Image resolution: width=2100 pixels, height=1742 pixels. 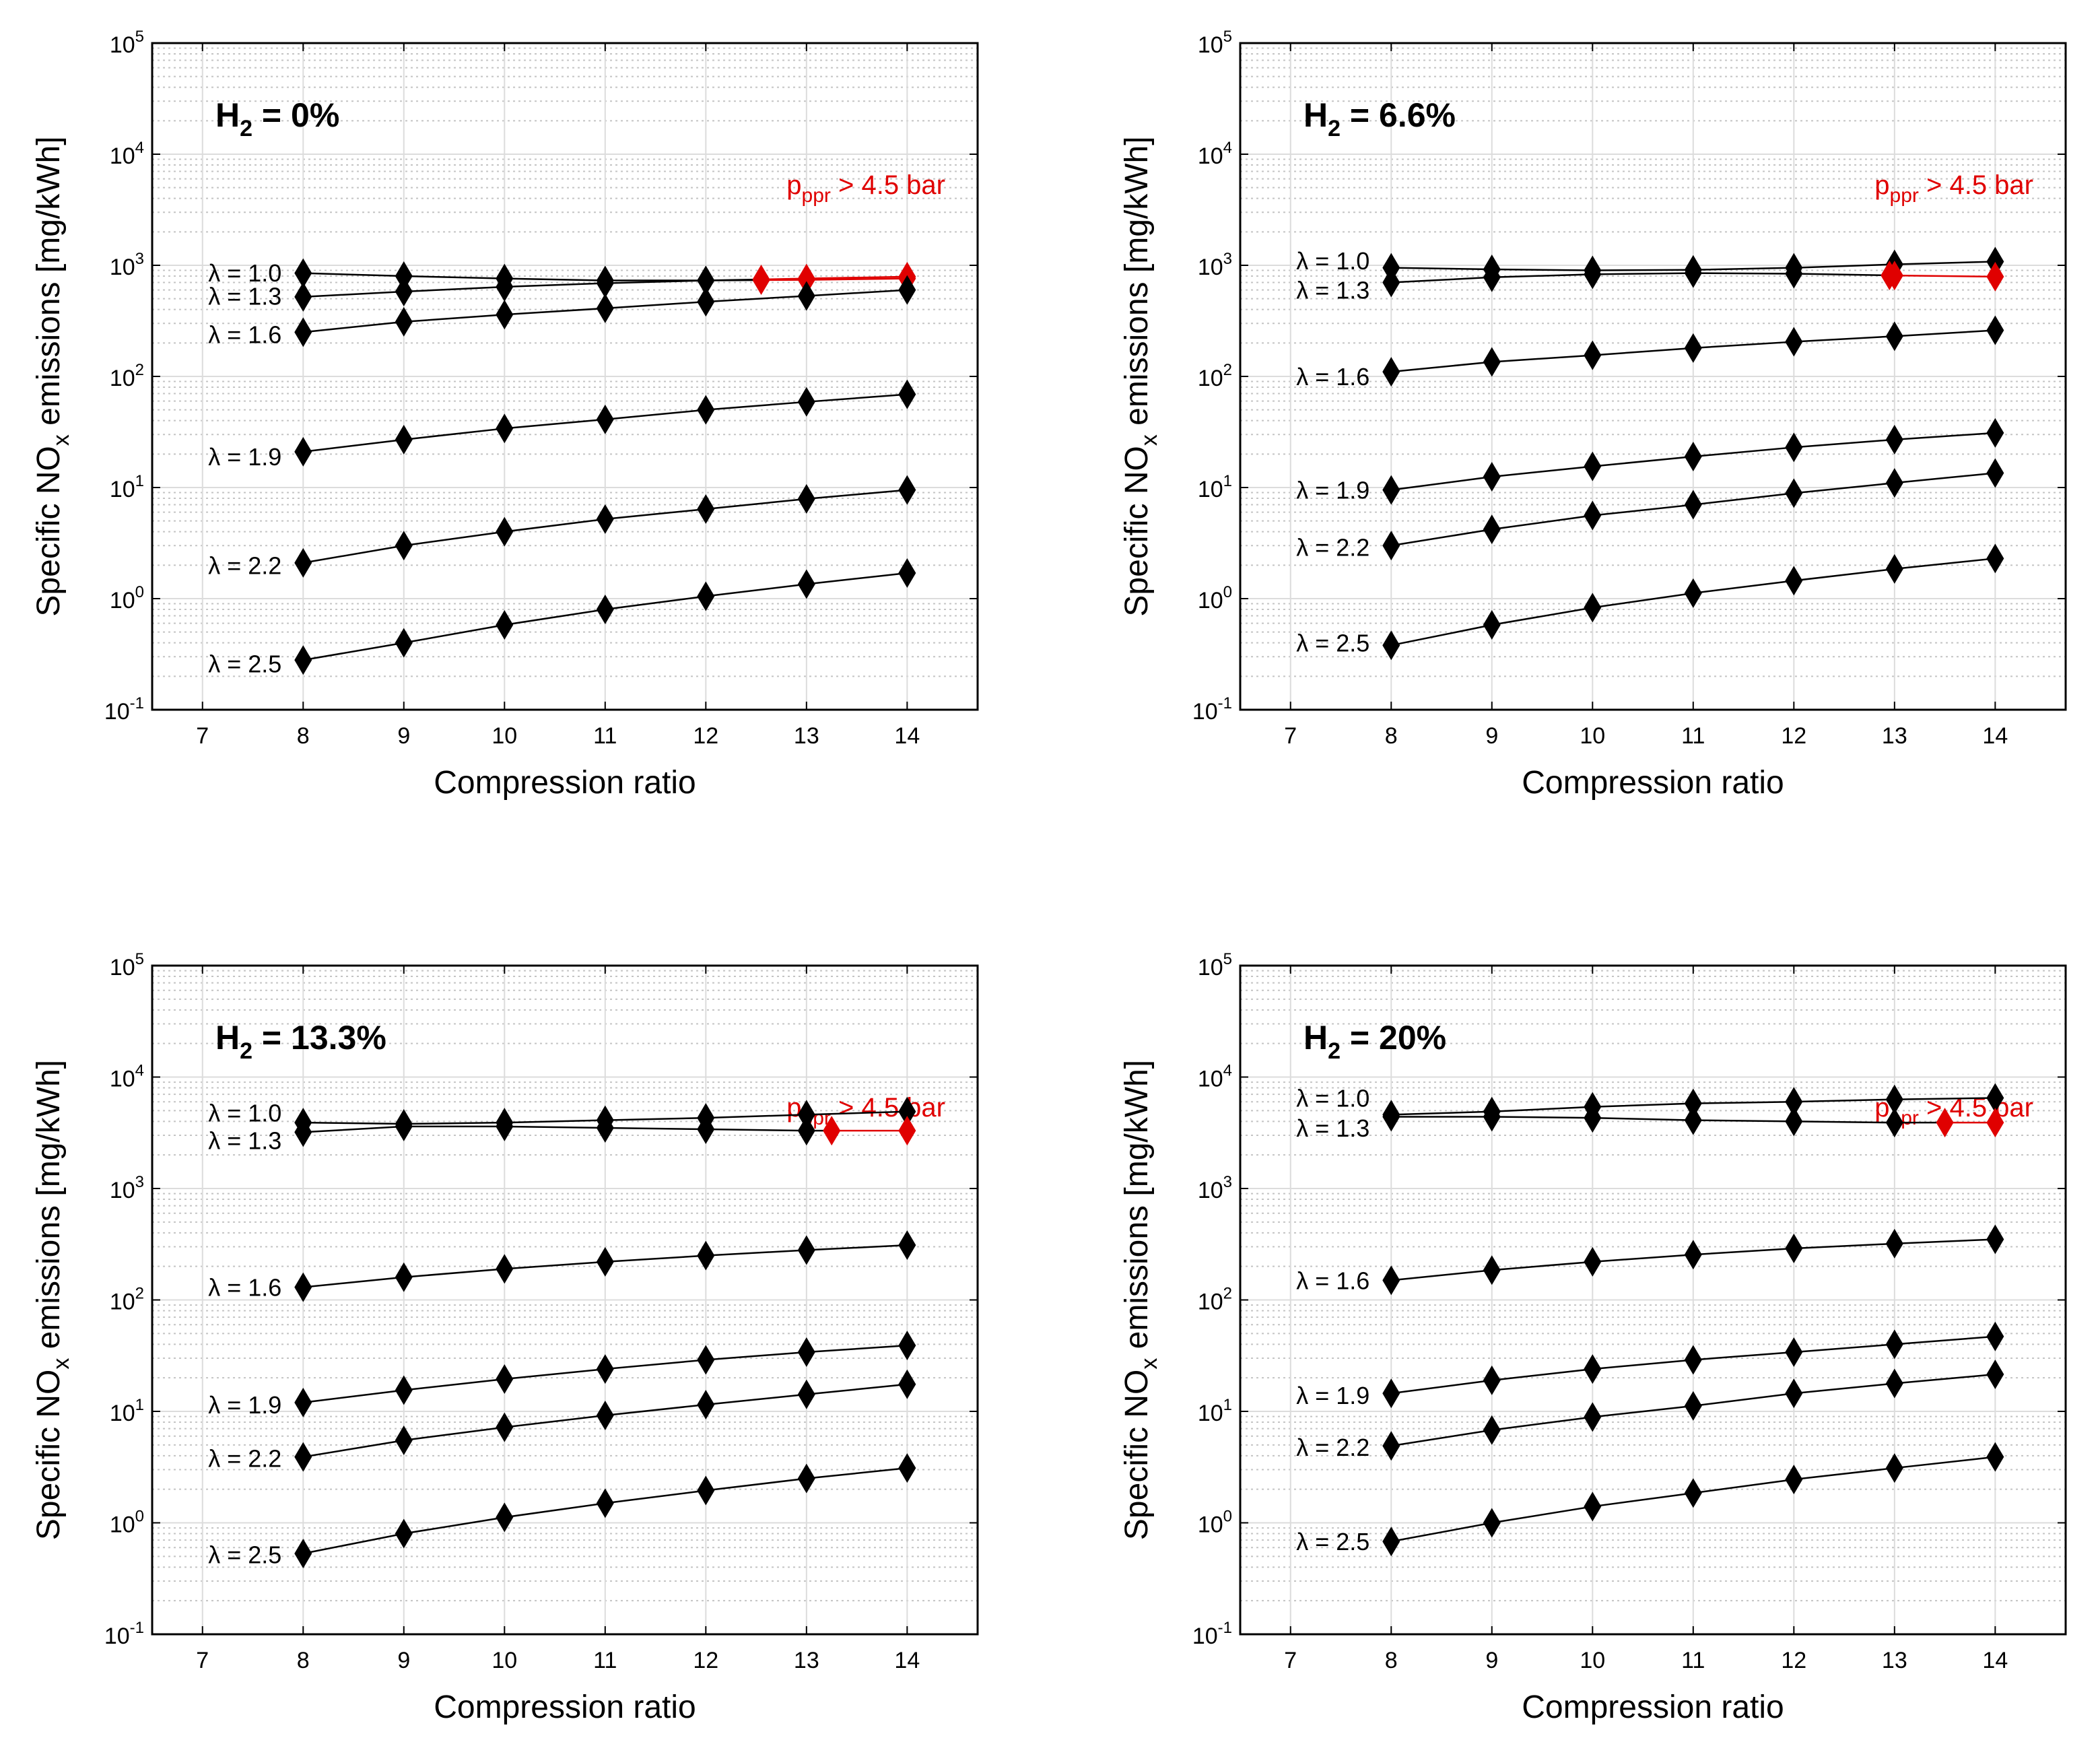 What do you see at coordinates (1894, 736) in the screenshot?
I see `x-tick-label: 13` at bounding box center [1894, 736].